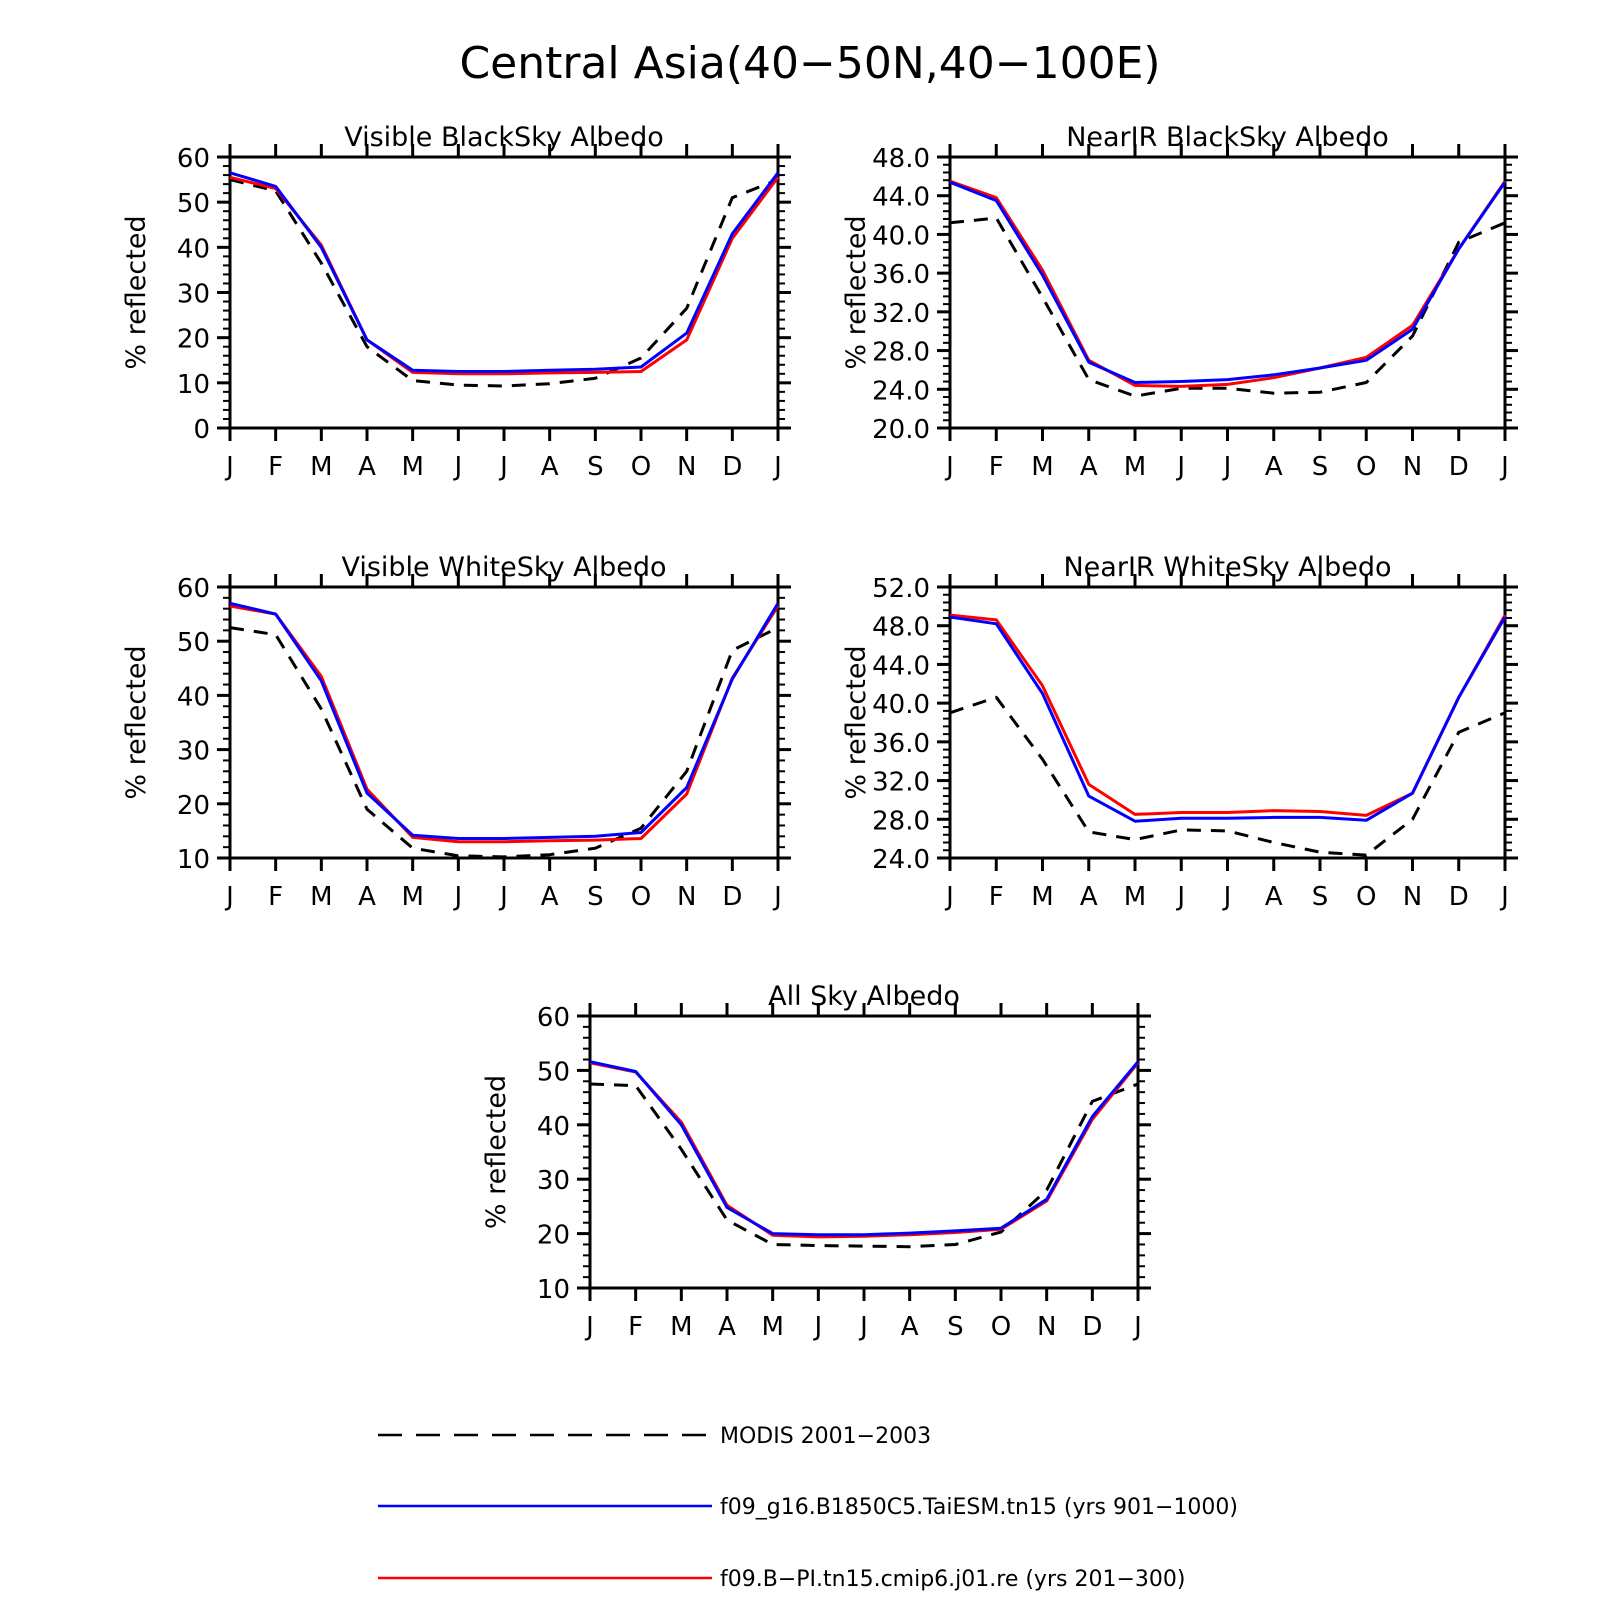 The width and height of the screenshot is (1620, 1620). I want to click on y-tick-label: 0, so click(201, 430).